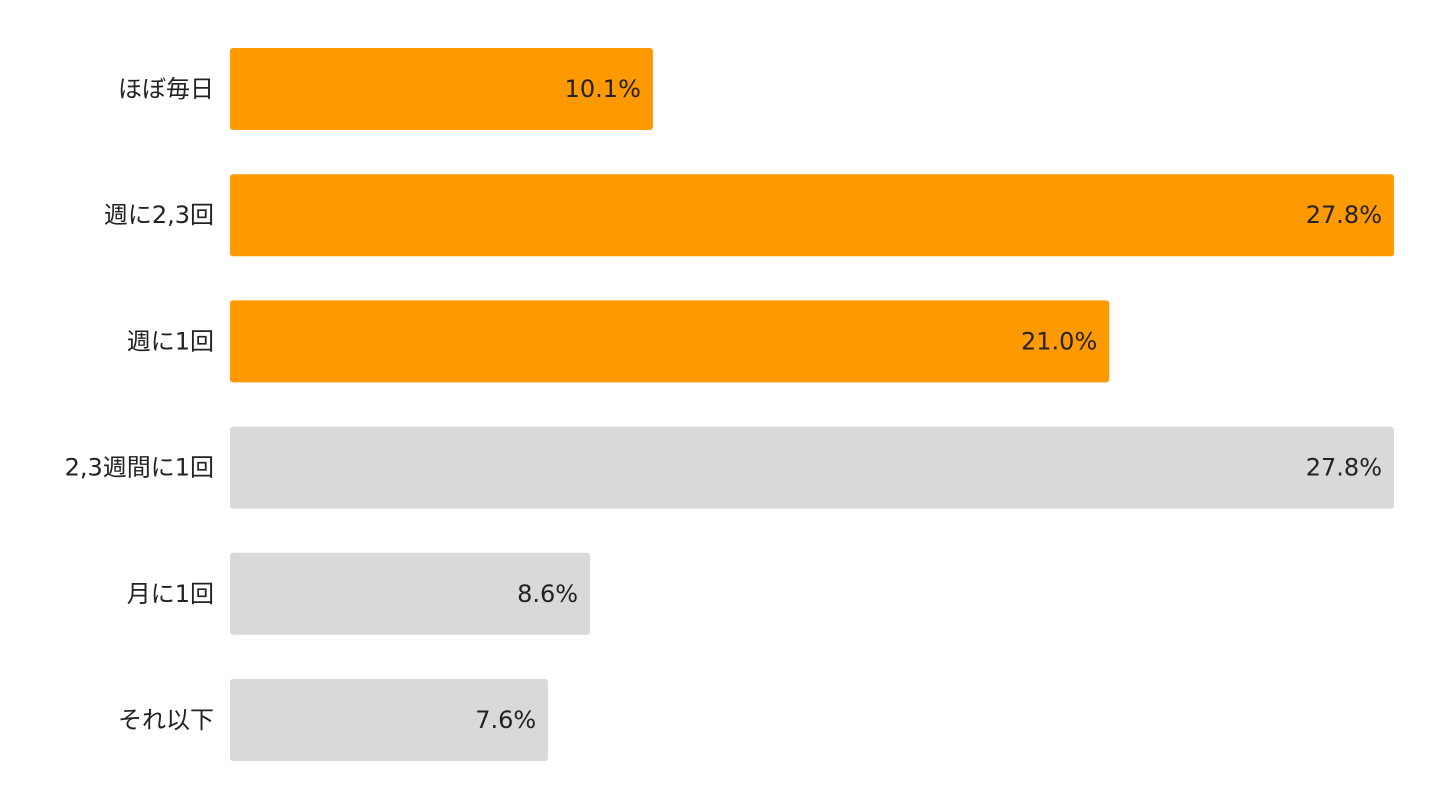 Image resolution: width=1440 pixels, height=810 pixels. Describe the element at coordinates (547, 594) in the screenshot. I see `value-label-4: 8.6%` at that location.